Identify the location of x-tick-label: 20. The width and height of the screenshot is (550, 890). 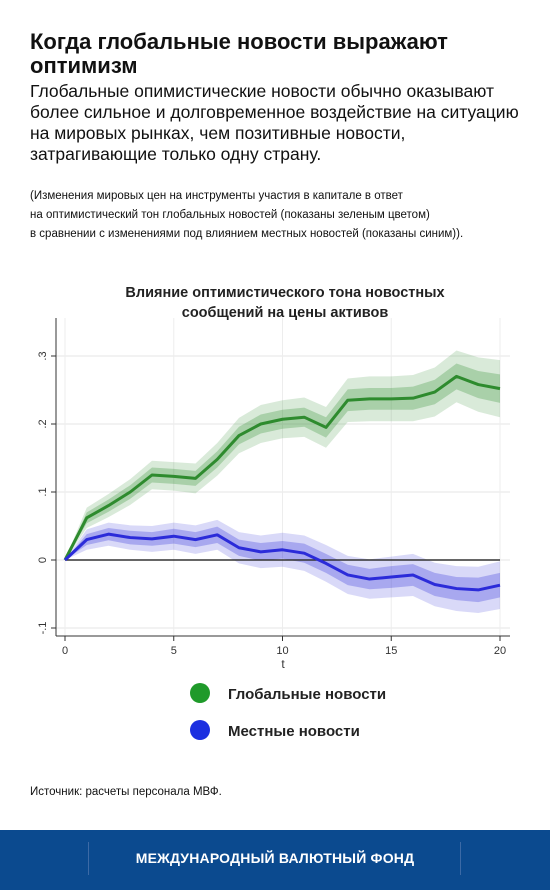
(500, 651).